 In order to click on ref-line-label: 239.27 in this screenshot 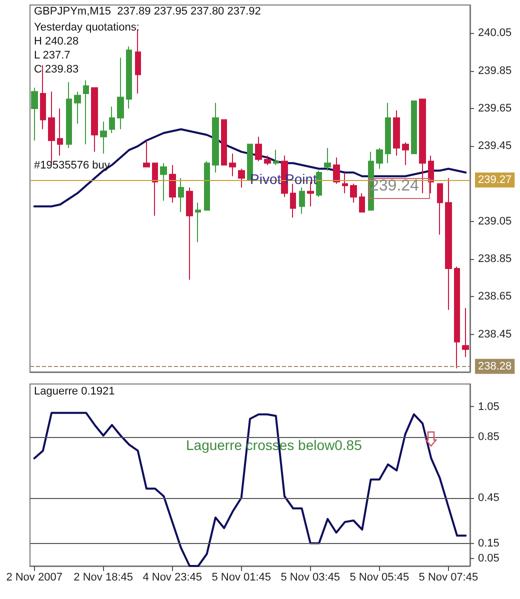, I will do `click(495, 180)`.